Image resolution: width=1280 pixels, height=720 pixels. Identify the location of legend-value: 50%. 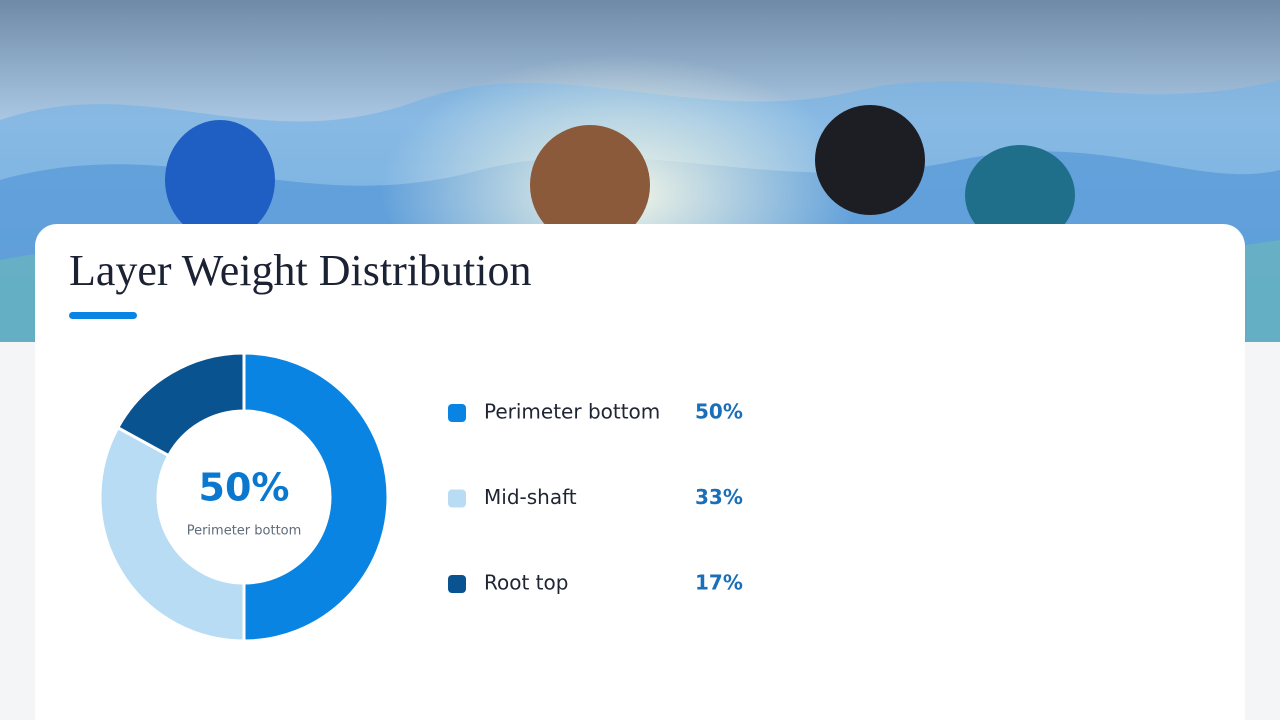
(719, 412).